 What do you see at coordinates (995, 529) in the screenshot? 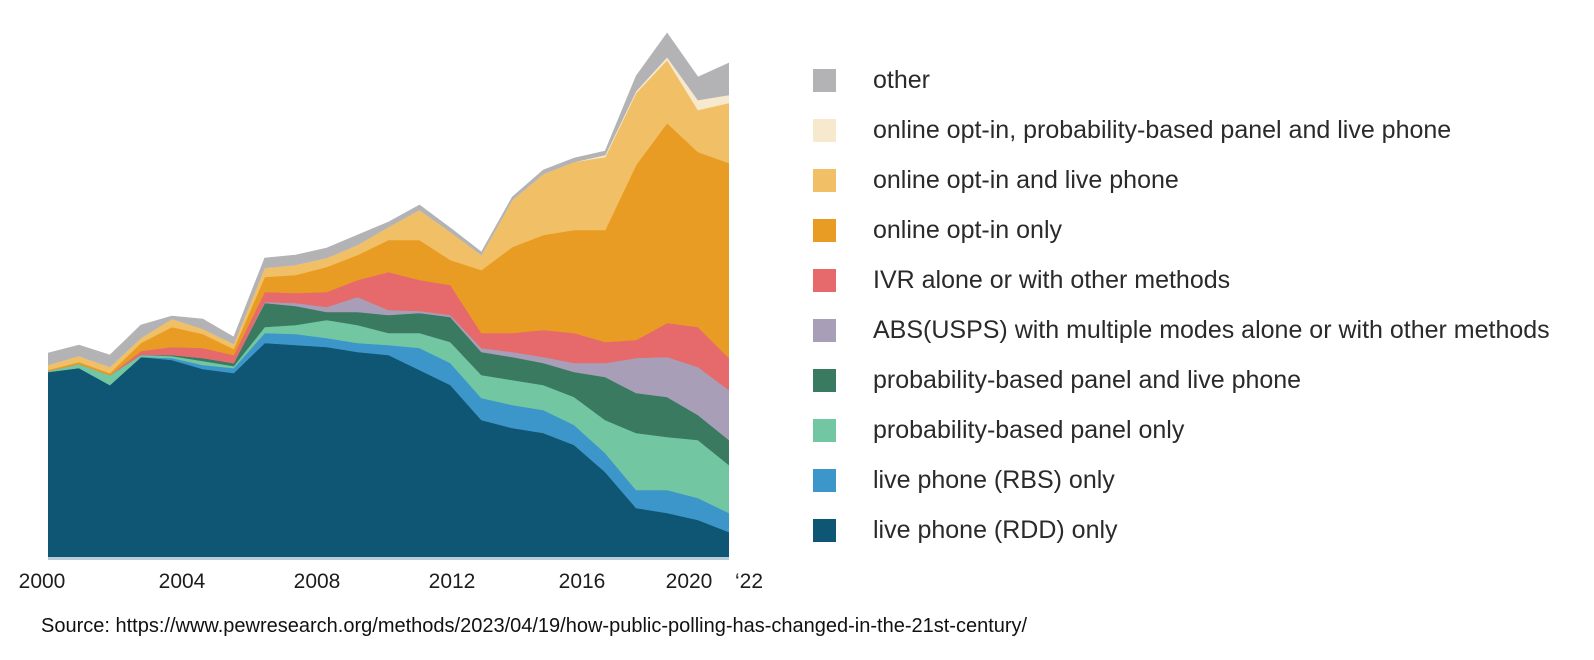
I see `legend-item-label: live phone (RDD) only` at bounding box center [995, 529].